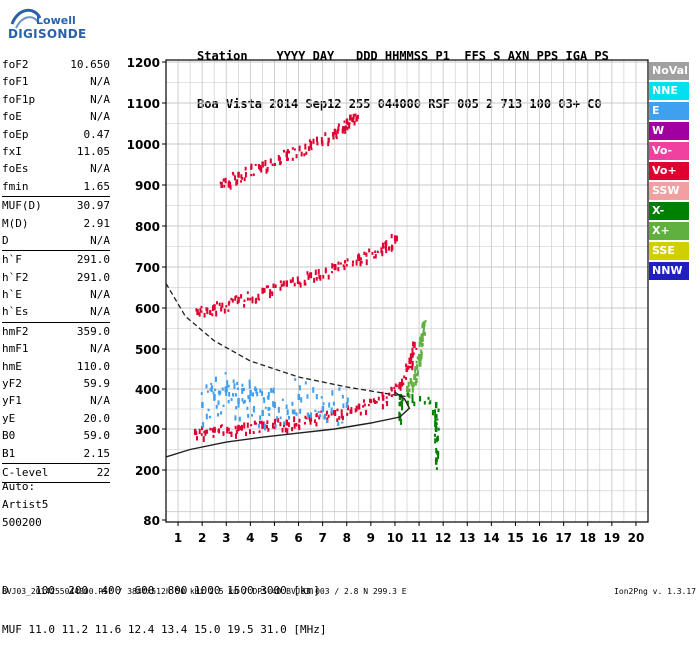 This screenshot has height=649, width=700. I want to click on auto-version: 500200, so click(22, 522).